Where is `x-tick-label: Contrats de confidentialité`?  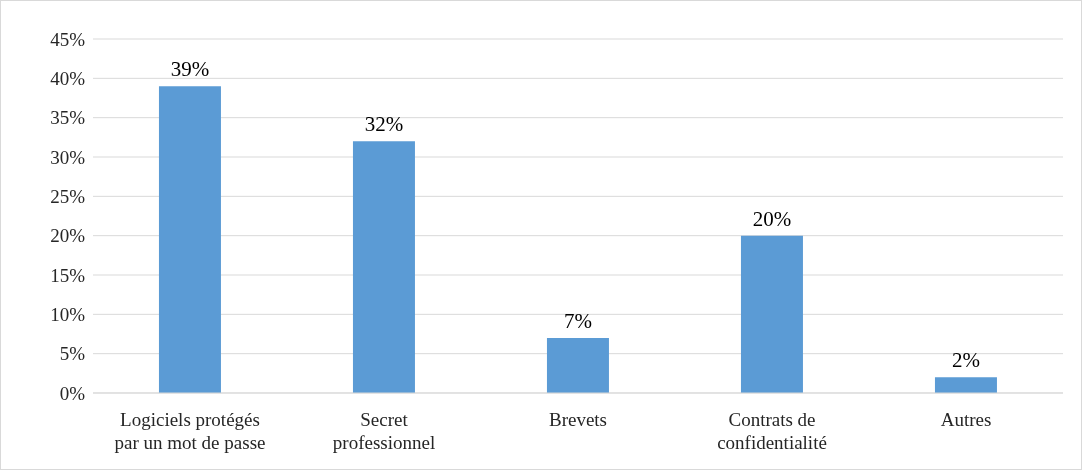 x-tick-label: Contrats de confidentialité is located at coordinates (772, 431).